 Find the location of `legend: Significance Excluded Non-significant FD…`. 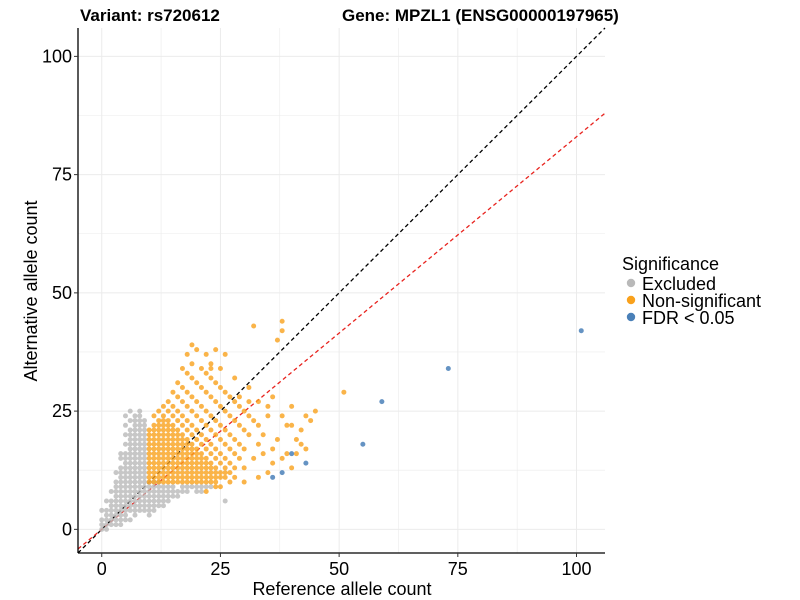

legend: Significance Excluded Non-significant FD… is located at coordinates (691, 291).